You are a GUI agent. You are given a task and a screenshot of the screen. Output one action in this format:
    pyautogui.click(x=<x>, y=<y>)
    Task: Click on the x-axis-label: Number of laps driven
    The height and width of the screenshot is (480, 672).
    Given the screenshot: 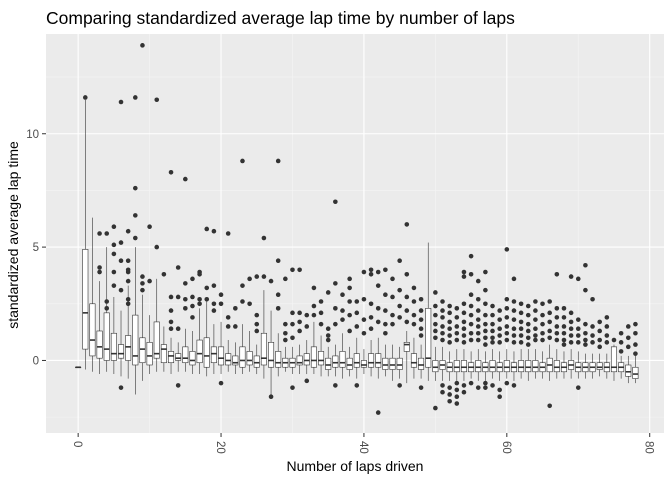 What is the action you would take?
    pyautogui.click(x=355, y=466)
    